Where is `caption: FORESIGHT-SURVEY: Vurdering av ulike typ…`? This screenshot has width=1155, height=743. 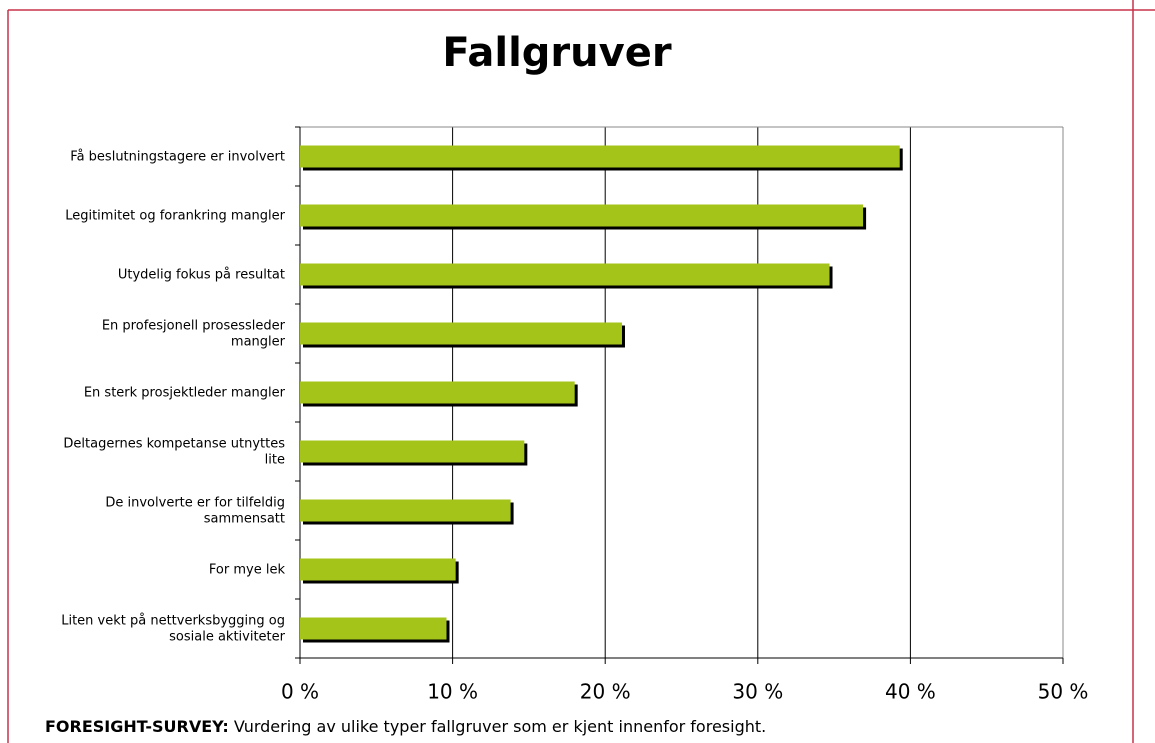 caption: FORESIGHT-SURVEY: Vurdering av ulike typ… is located at coordinates (405, 726).